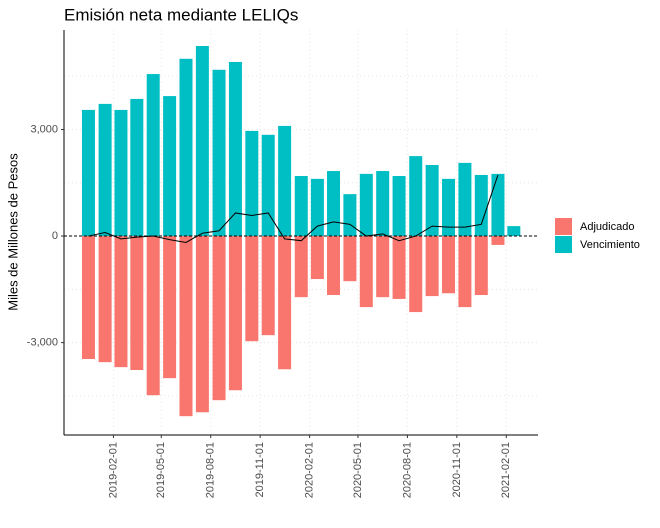 The width and height of the screenshot is (660, 528). What do you see at coordinates (310, 470) in the screenshot?
I see `x-tick-label: 2020-02-01` at bounding box center [310, 470].